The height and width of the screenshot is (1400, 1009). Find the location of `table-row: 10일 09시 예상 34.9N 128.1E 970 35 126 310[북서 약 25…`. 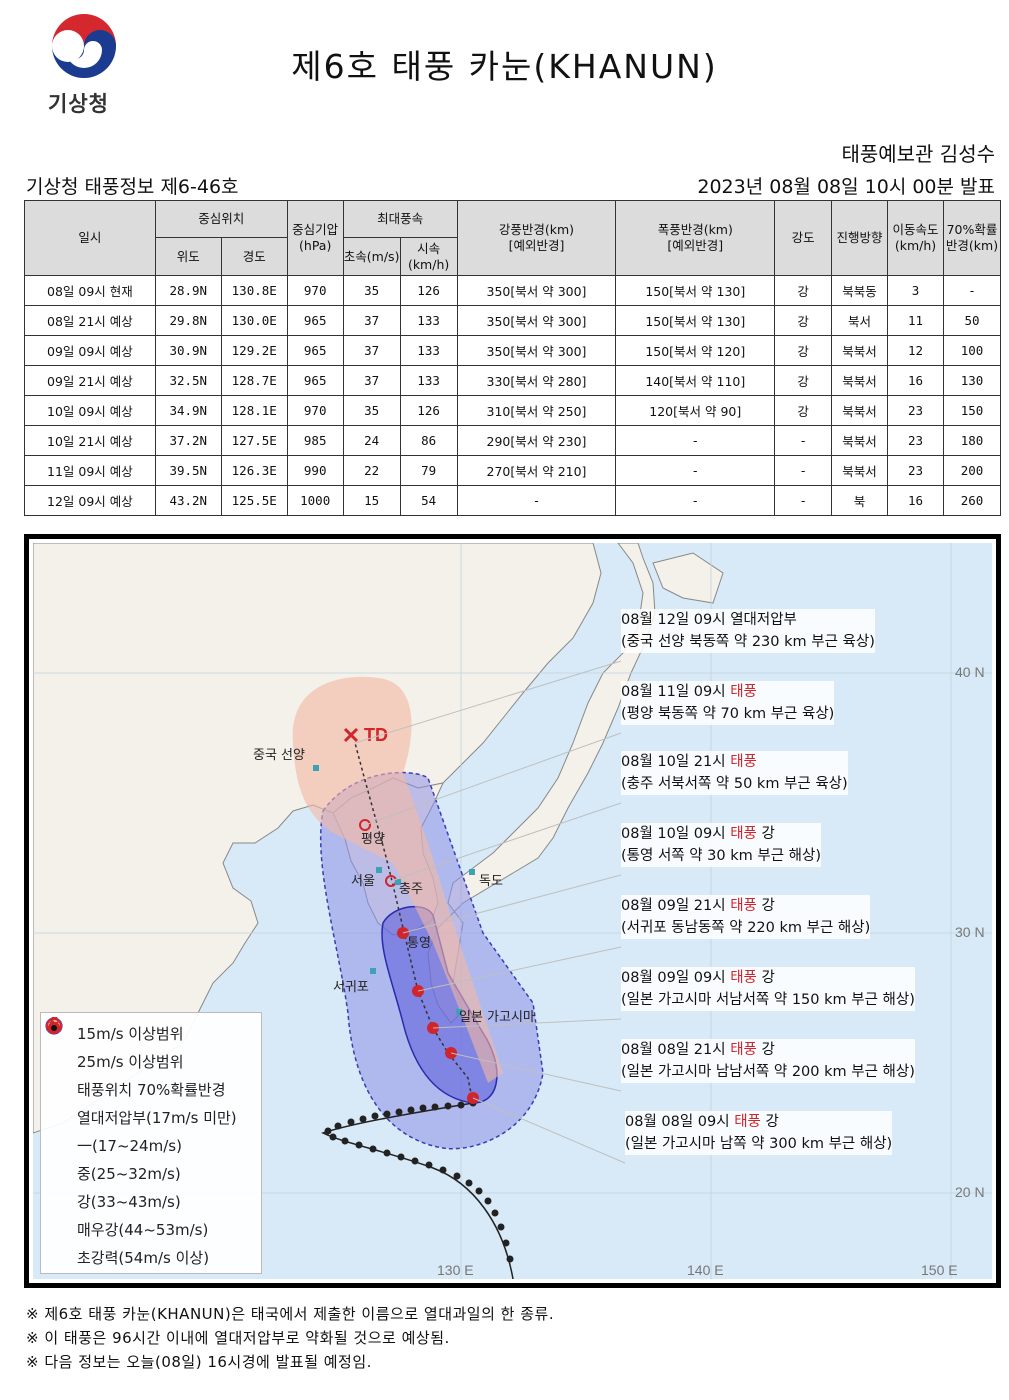

table-row: 10일 09시 예상 34.9N 128.1E 970 35 126 310[북서 약 25… is located at coordinates (513, 410).